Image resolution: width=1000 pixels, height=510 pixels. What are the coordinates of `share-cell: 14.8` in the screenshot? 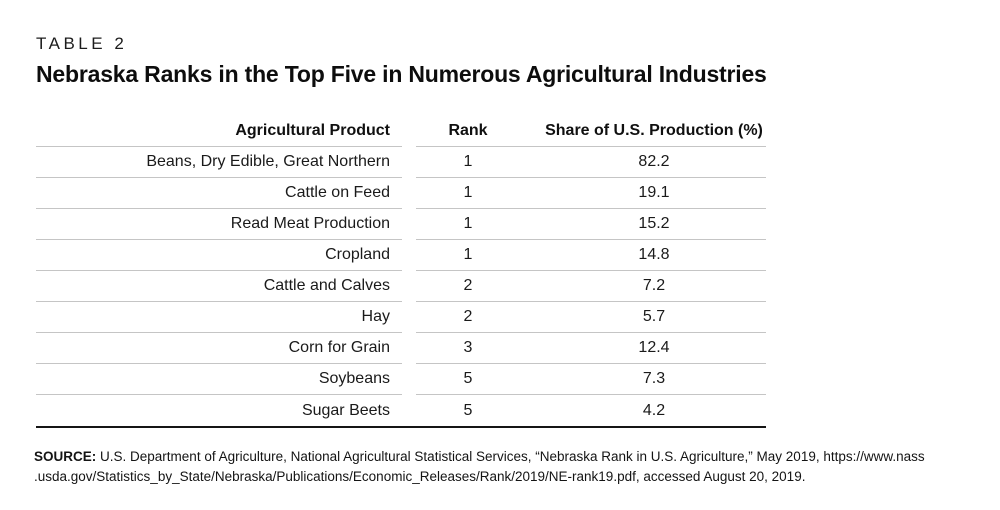 It's located at (654, 254).